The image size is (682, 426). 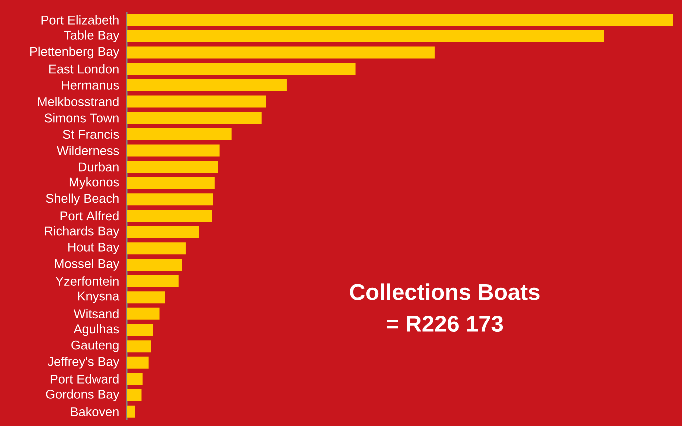 I want to click on y-tick-label: Port Alfred, so click(x=89, y=216).